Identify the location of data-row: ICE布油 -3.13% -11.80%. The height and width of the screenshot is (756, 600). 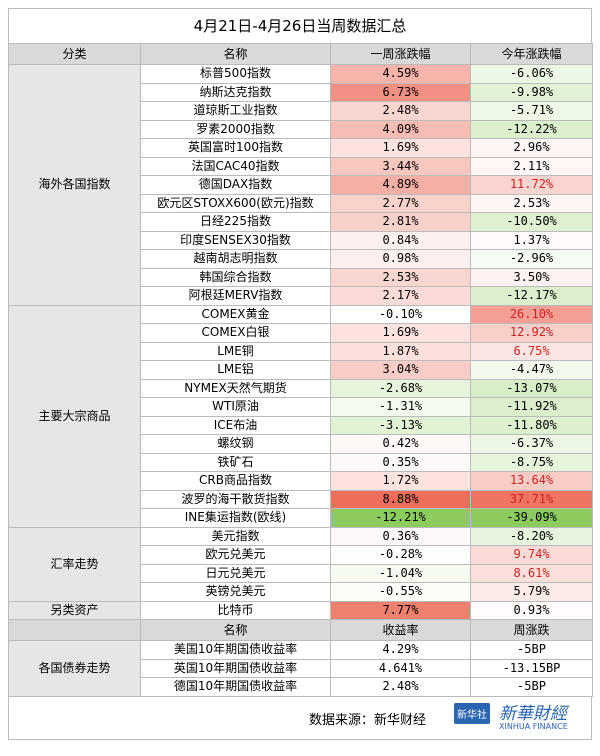
(301, 425).